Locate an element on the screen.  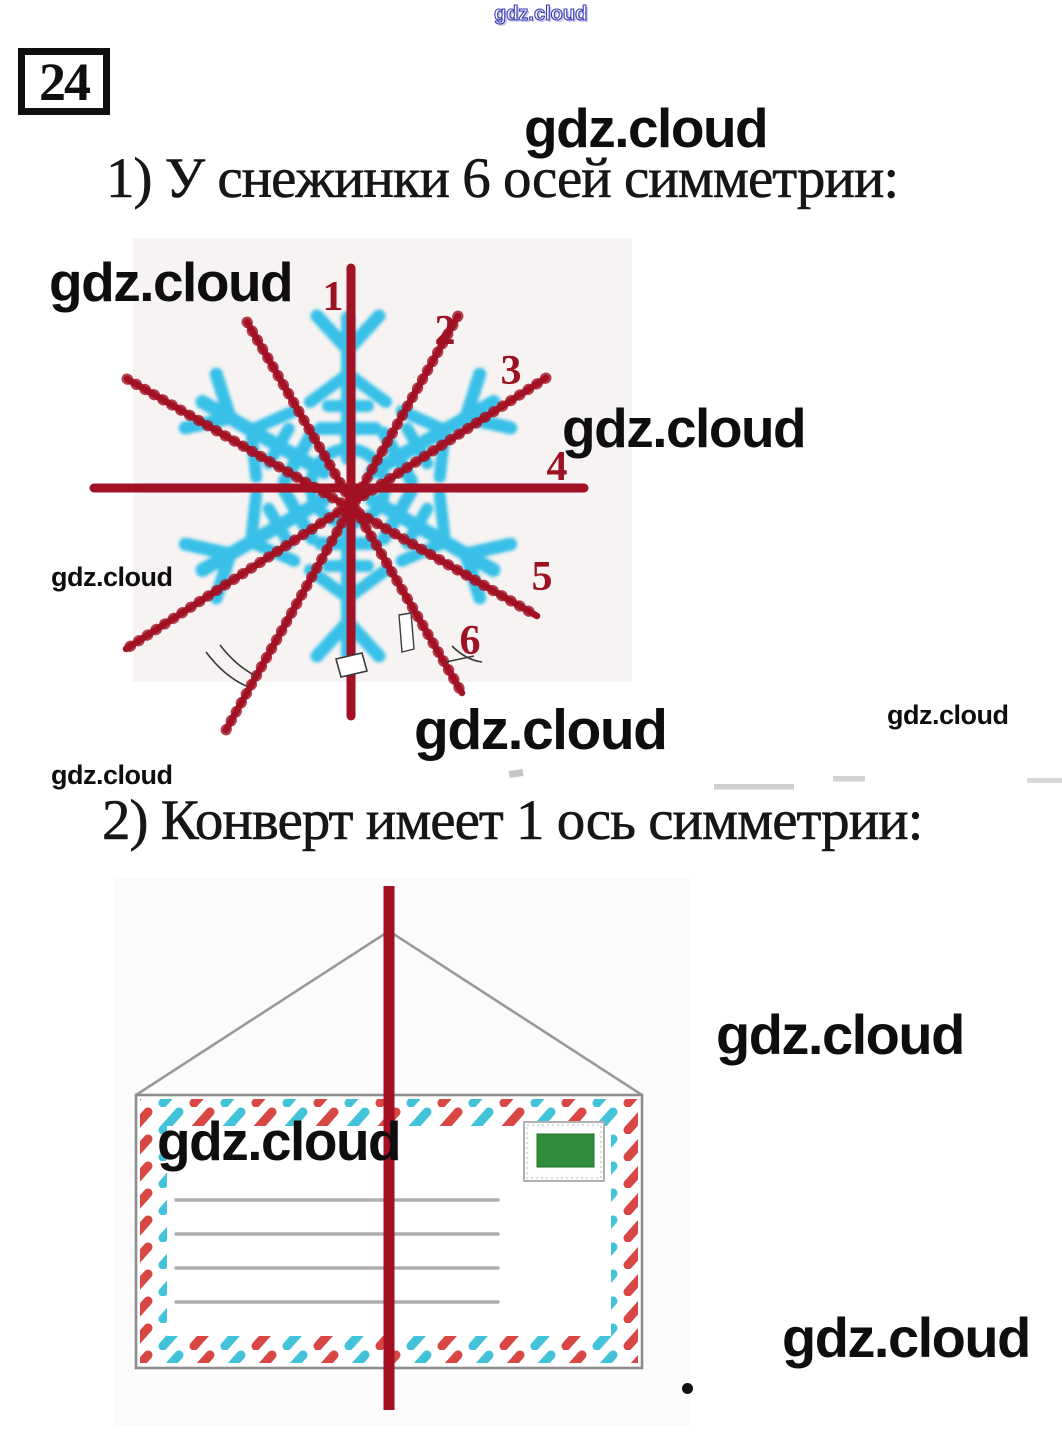
problem-number: 24 is located at coordinates (65, 81).